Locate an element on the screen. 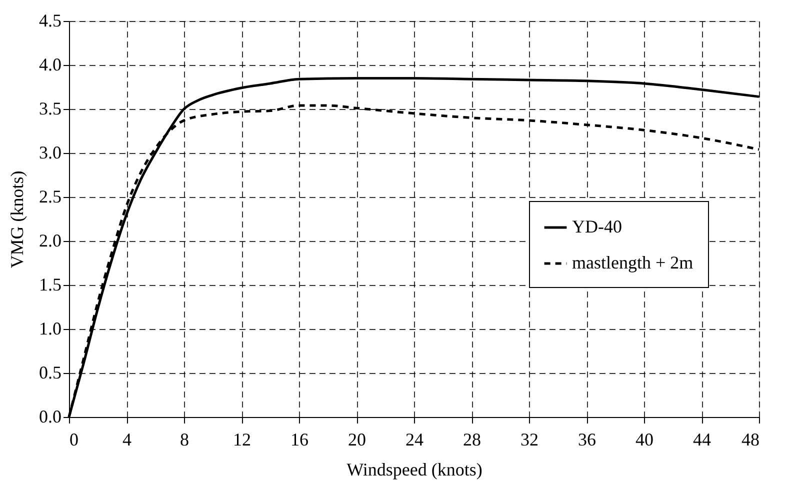  x-tick-label: 0 is located at coordinates (74, 440).